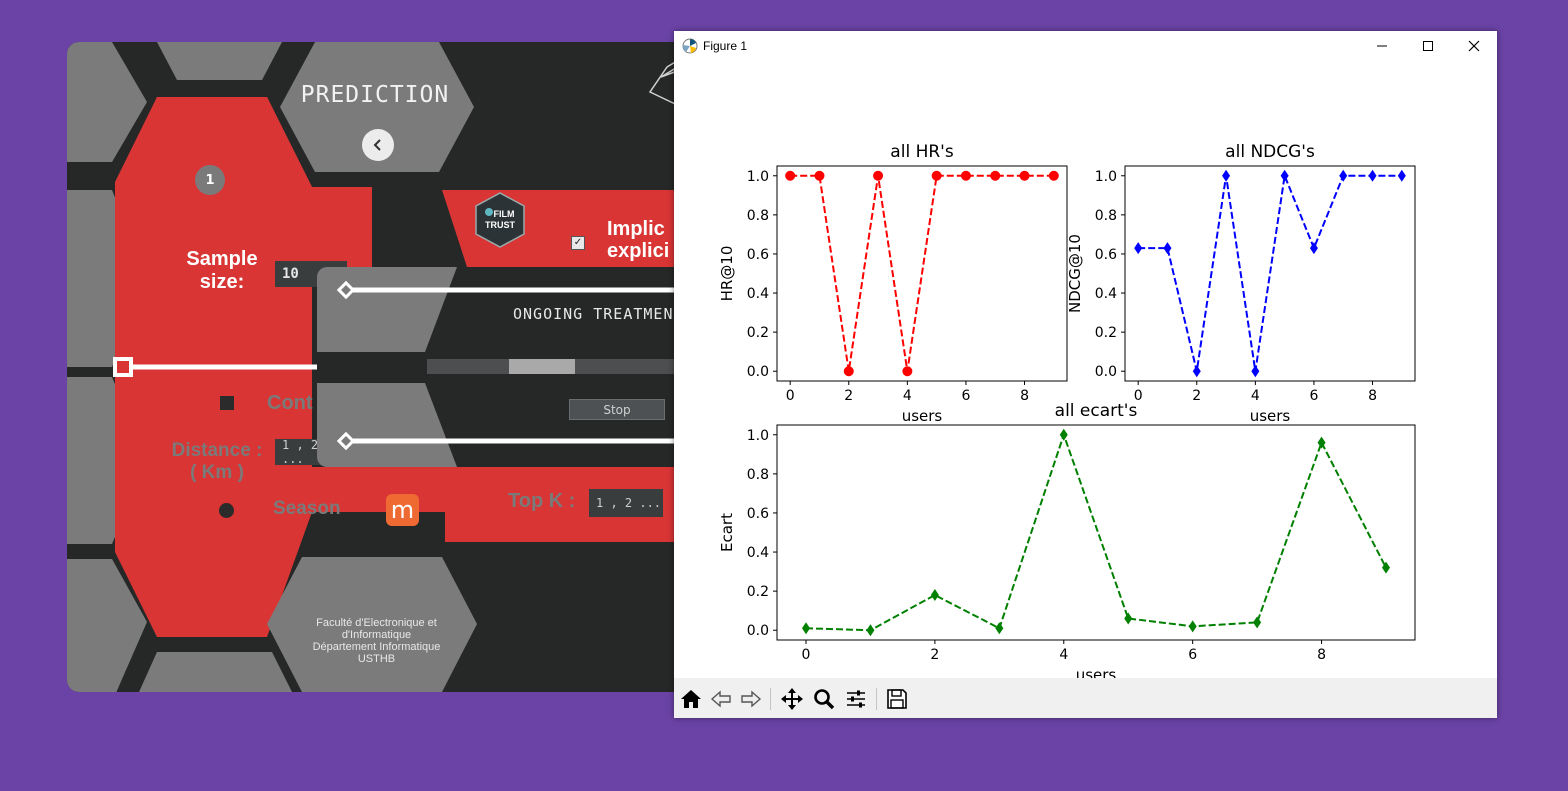 The width and height of the screenshot is (1568, 791). I want to click on stop-button: Stop, so click(617, 409).